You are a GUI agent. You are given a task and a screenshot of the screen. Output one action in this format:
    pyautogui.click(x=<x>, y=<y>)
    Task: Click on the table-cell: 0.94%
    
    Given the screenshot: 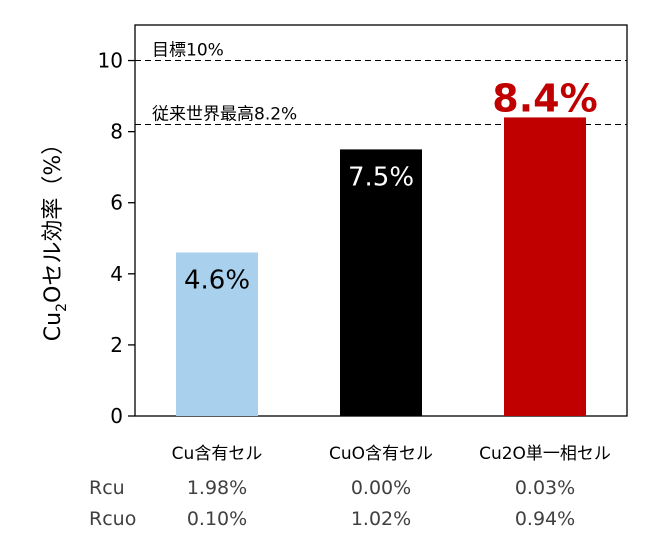 What is the action you would take?
    pyautogui.click(x=545, y=519)
    